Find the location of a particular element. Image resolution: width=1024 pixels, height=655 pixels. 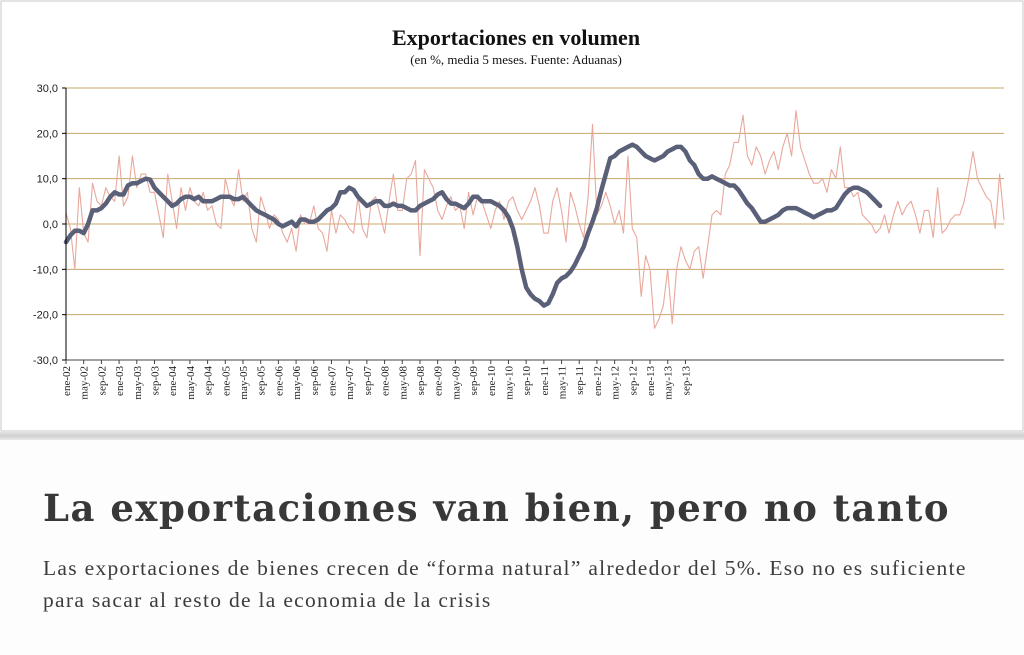

x-tick-label: may-03 is located at coordinates (138, 383).